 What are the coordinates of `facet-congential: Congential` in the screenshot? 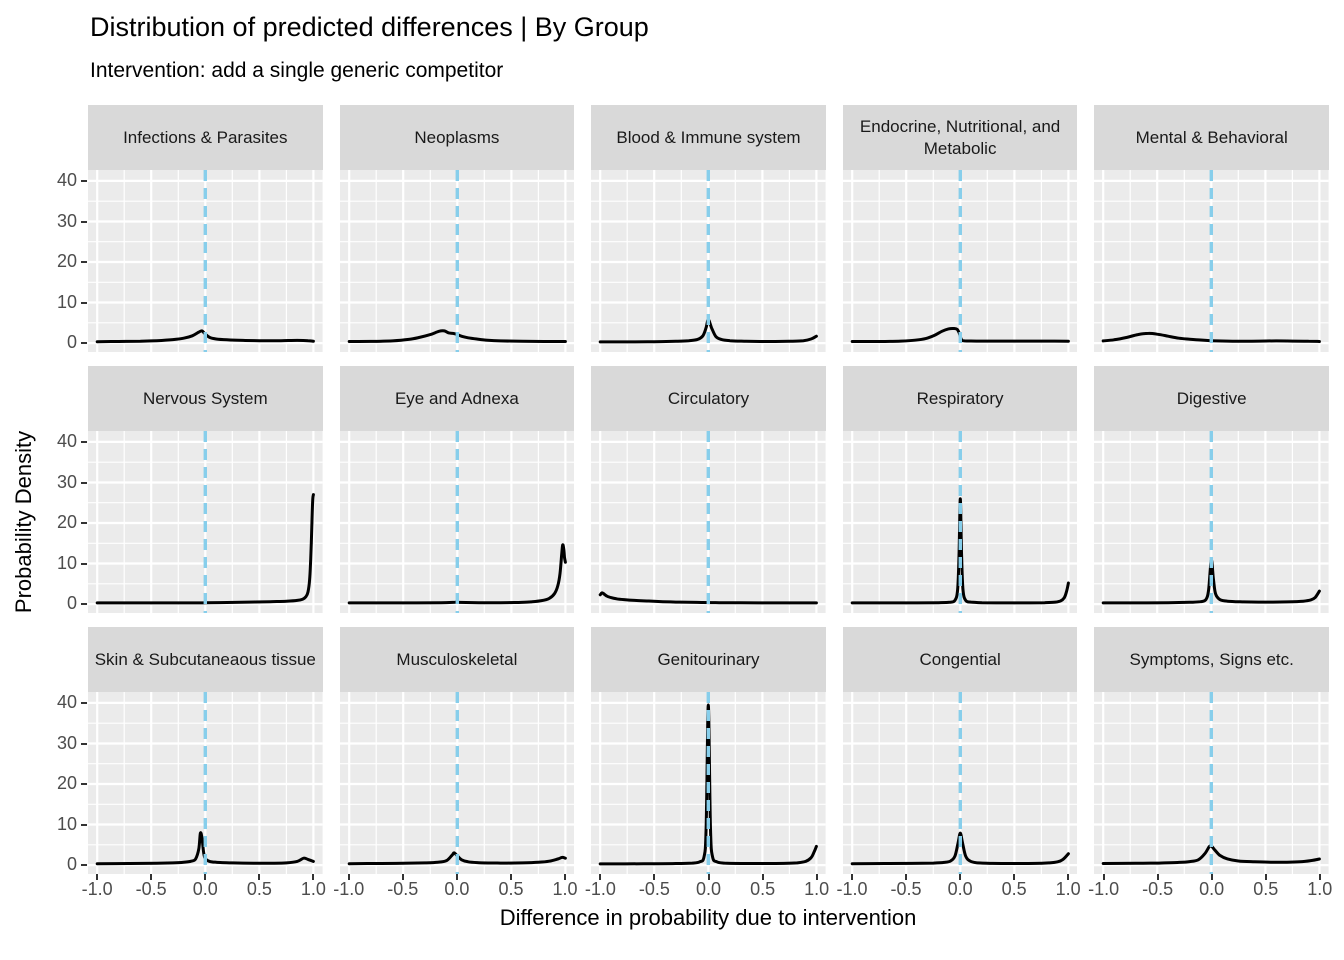 It's located at (960, 750).